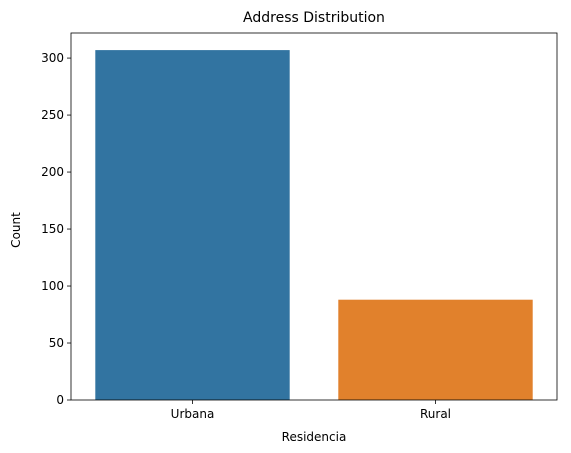 The width and height of the screenshot is (571, 453). What do you see at coordinates (314, 18) in the screenshot?
I see `chart-title: Address Distribution` at bounding box center [314, 18].